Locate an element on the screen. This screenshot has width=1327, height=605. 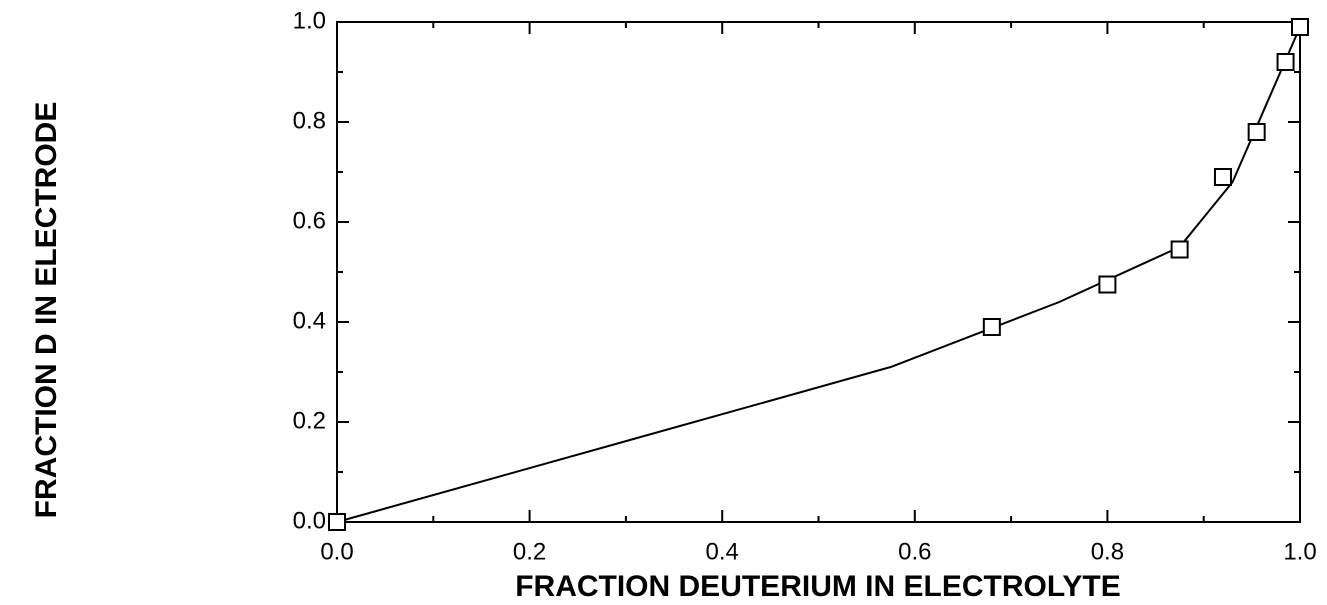
y-tick-label: 0.2 is located at coordinates (309, 420).